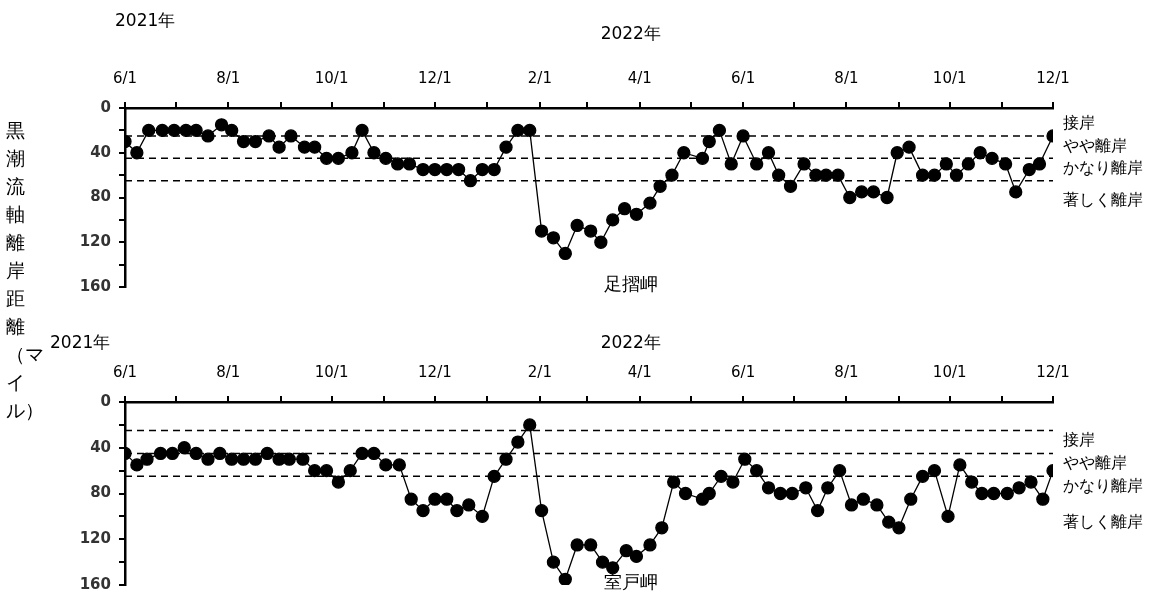  Describe the element at coordinates (25, 270) in the screenshot. I see `text: 黒潮流軸離岸距離（マイル）` at that location.